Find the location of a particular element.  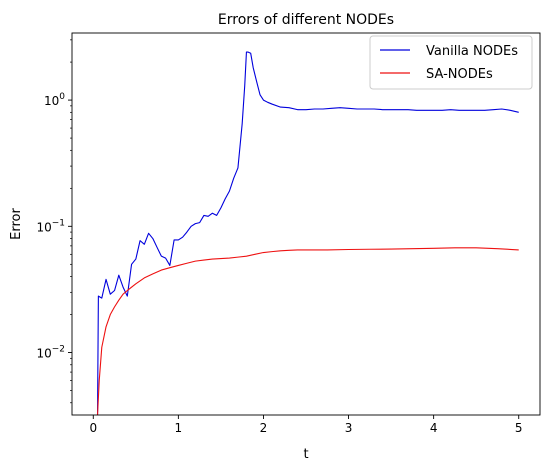

x-tick-label: 0 is located at coordinates (93, 428).